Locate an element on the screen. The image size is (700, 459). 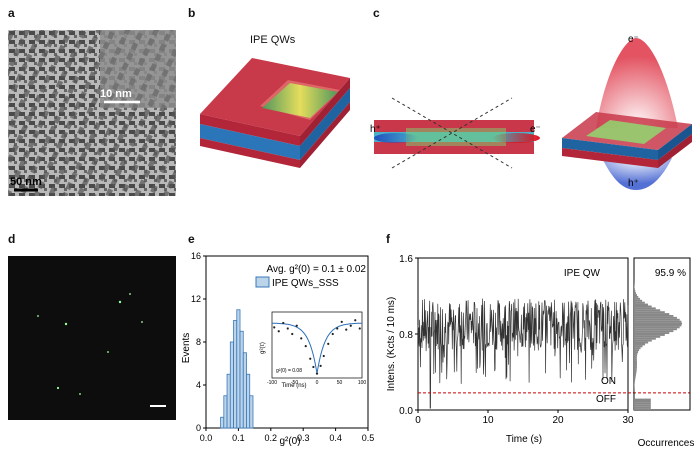
y-axis-label: Intens. (Kcts / 10 ms) is located at coordinates (391, 344).